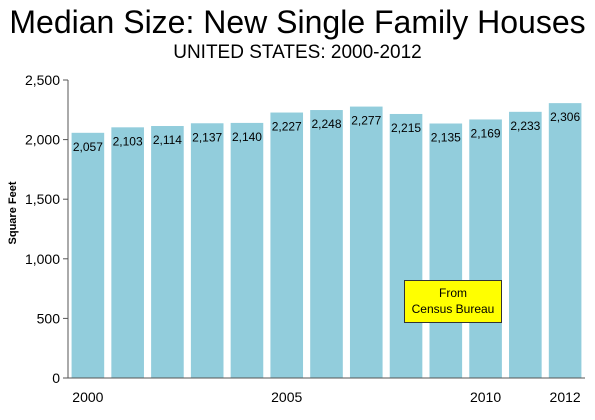  I want to click on bar-data-label: 2,135, so click(446, 138).